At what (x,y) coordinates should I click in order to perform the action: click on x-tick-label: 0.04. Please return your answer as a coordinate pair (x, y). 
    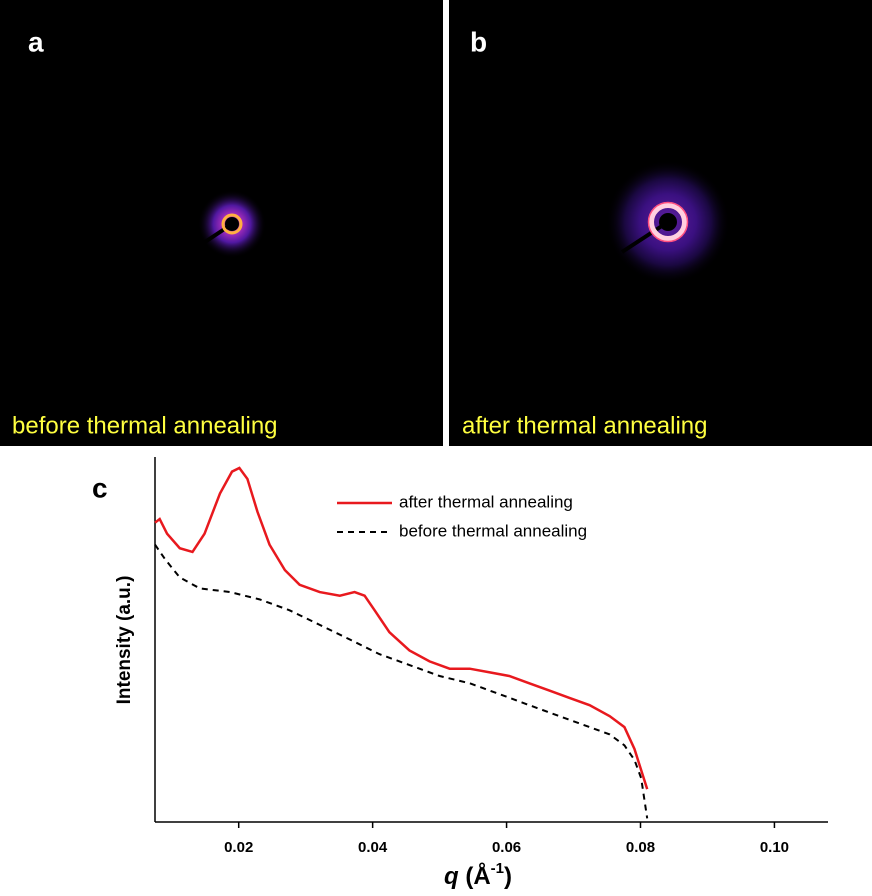
    Looking at the image, I should click on (373, 847).